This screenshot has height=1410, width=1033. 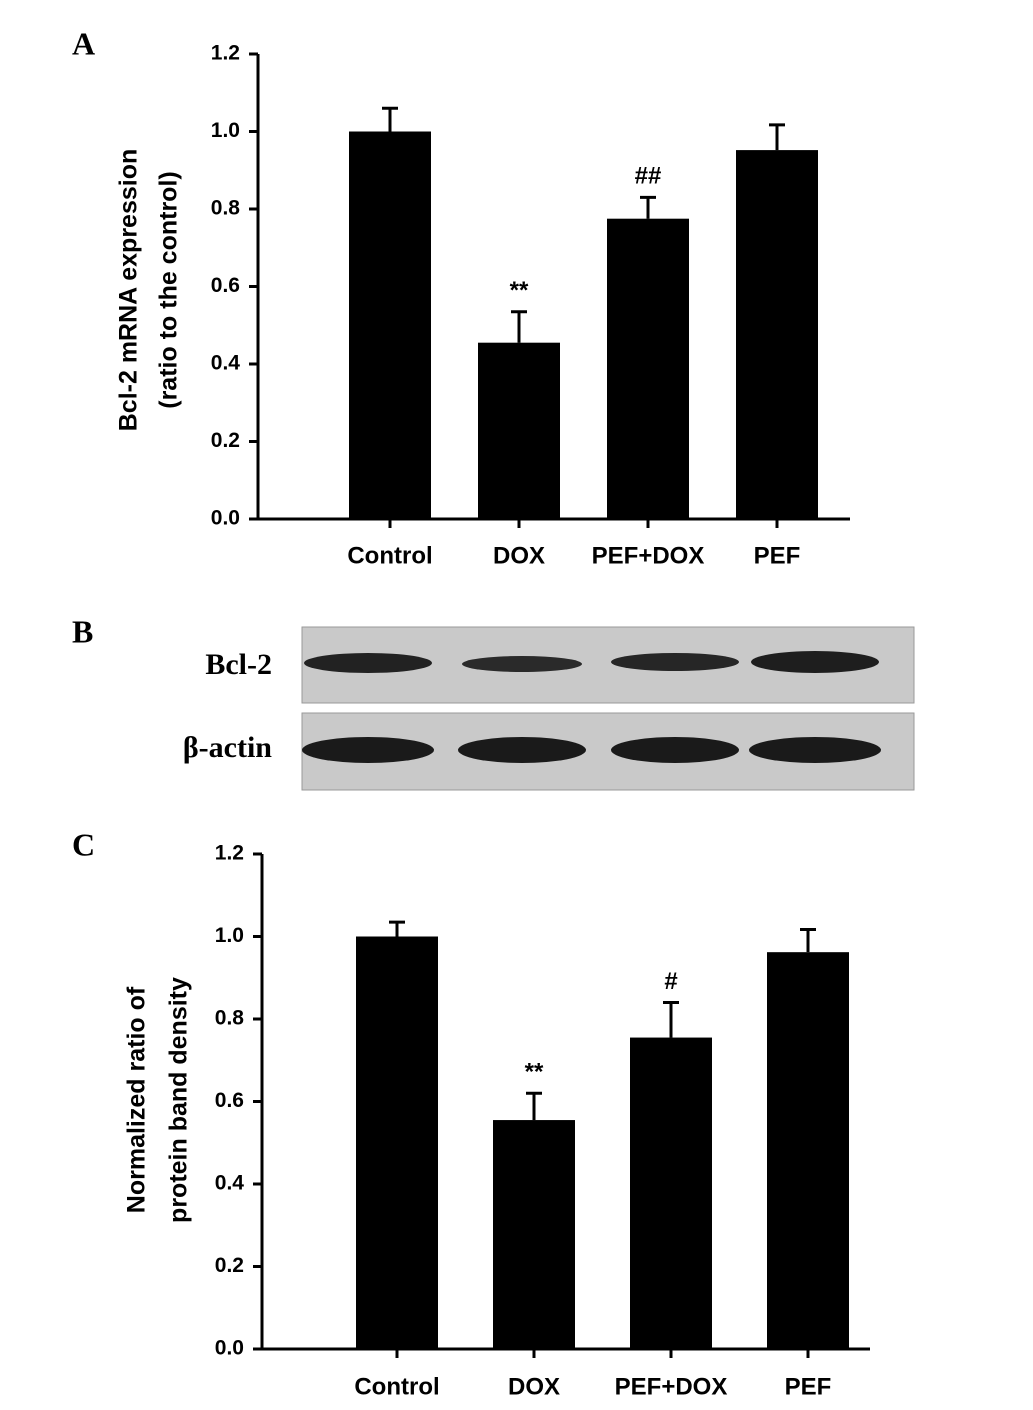 I want to click on annotation: #, so click(x=670, y=981).